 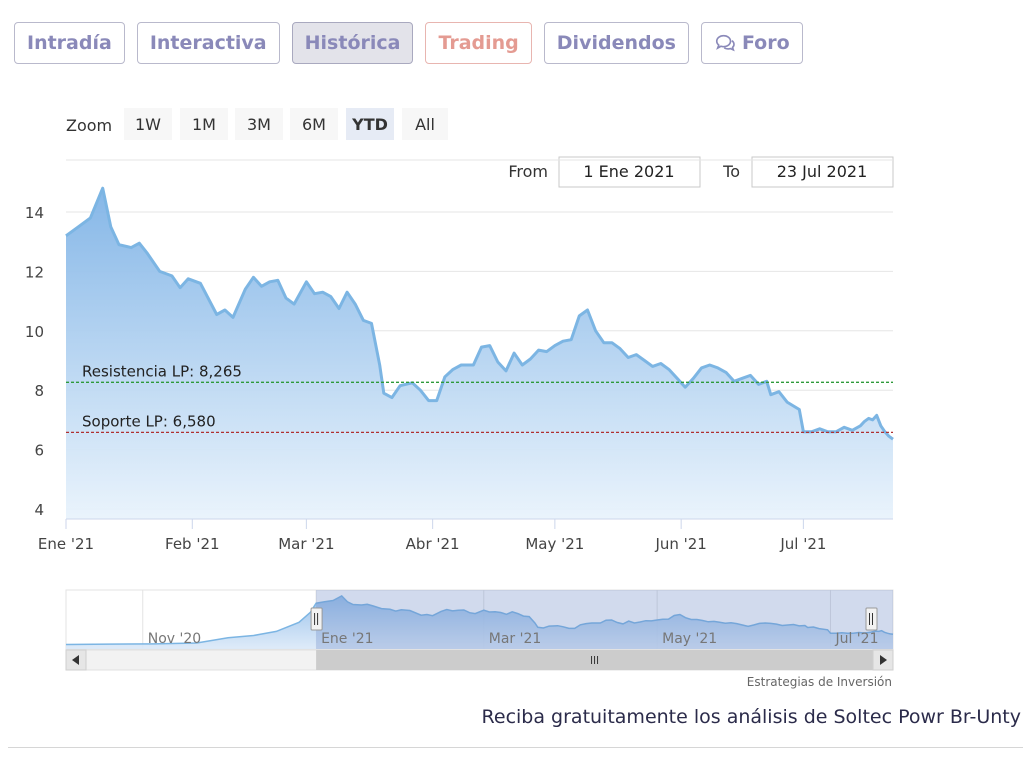 I want to click on x-tick-label: Ene '21, so click(x=66, y=544).